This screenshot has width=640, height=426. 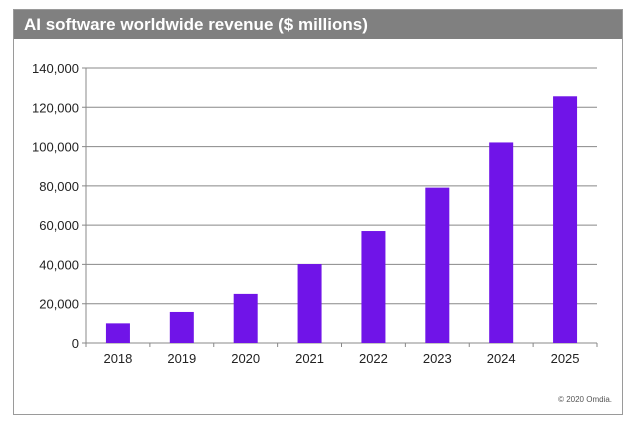 I want to click on bar-2025, so click(x=565, y=220).